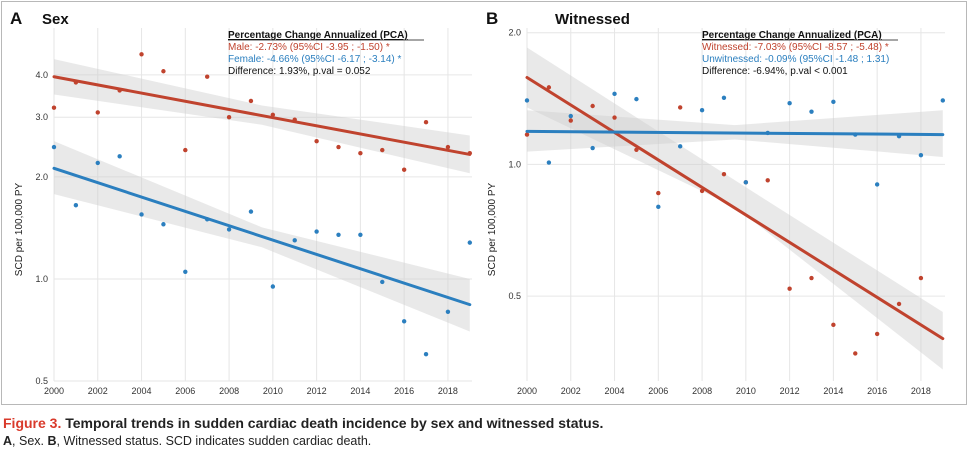 The image size is (971, 460). I want to click on panel-b-x-tick-label: 2016, so click(877, 391).